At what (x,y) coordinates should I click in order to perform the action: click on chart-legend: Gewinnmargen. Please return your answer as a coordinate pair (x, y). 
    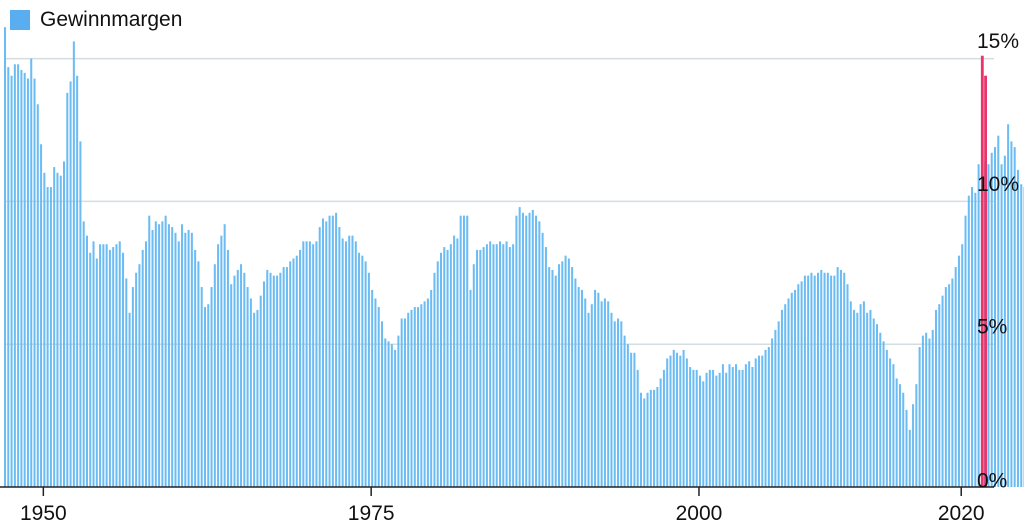
    Looking at the image, I should click on (96, 20).